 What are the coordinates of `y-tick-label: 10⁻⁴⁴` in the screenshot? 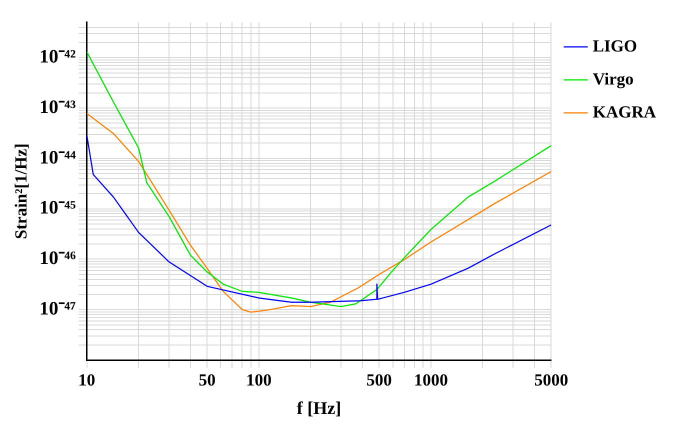 It's located at (57, 157).